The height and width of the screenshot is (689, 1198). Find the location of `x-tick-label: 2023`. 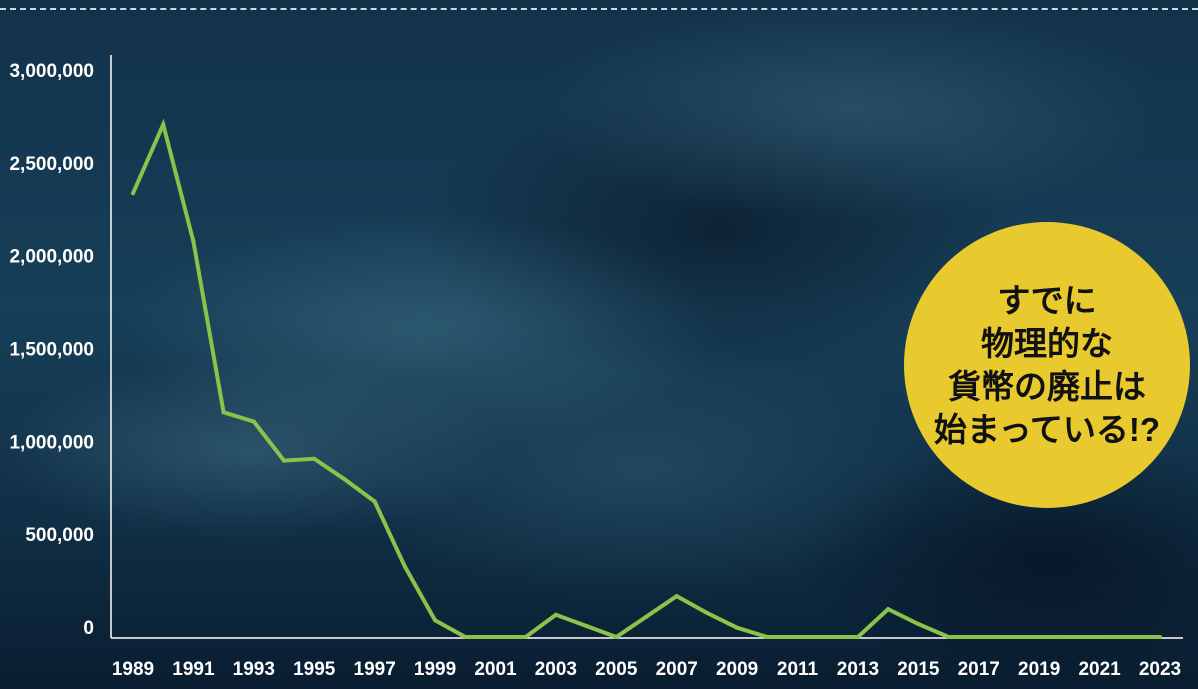

x-tick-label: 2023 is located at coordinates (1160, 669).